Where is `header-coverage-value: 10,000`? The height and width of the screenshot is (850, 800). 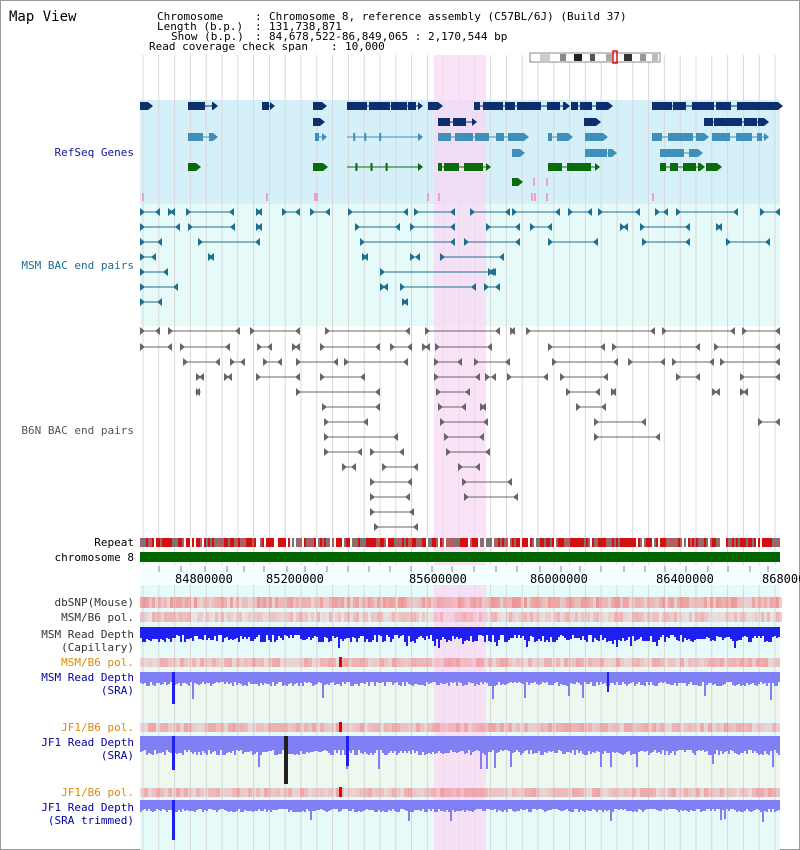
header-coverage-value: 10,000 is located at coordinates (365, 46).